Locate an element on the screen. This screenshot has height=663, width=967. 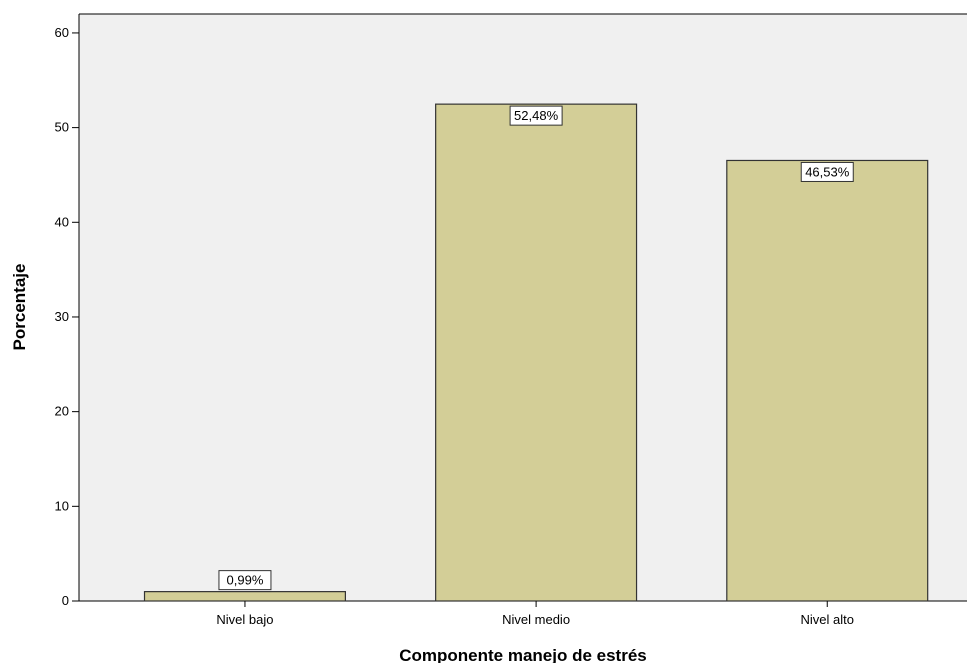
x-tick-label: Nivel bajo is located at coordinates (244, 619).